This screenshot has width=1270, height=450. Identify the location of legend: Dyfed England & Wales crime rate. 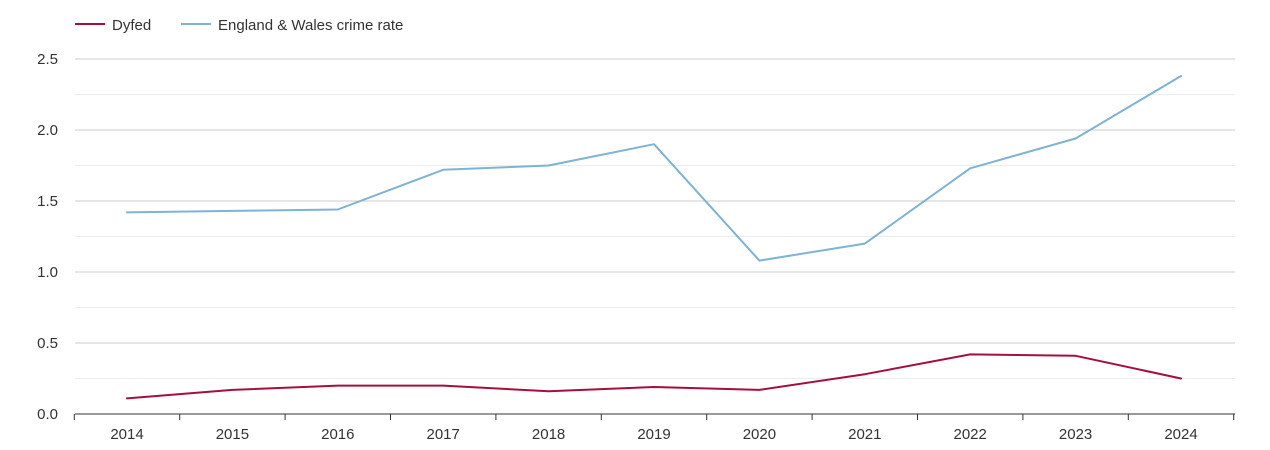
(239, 25).